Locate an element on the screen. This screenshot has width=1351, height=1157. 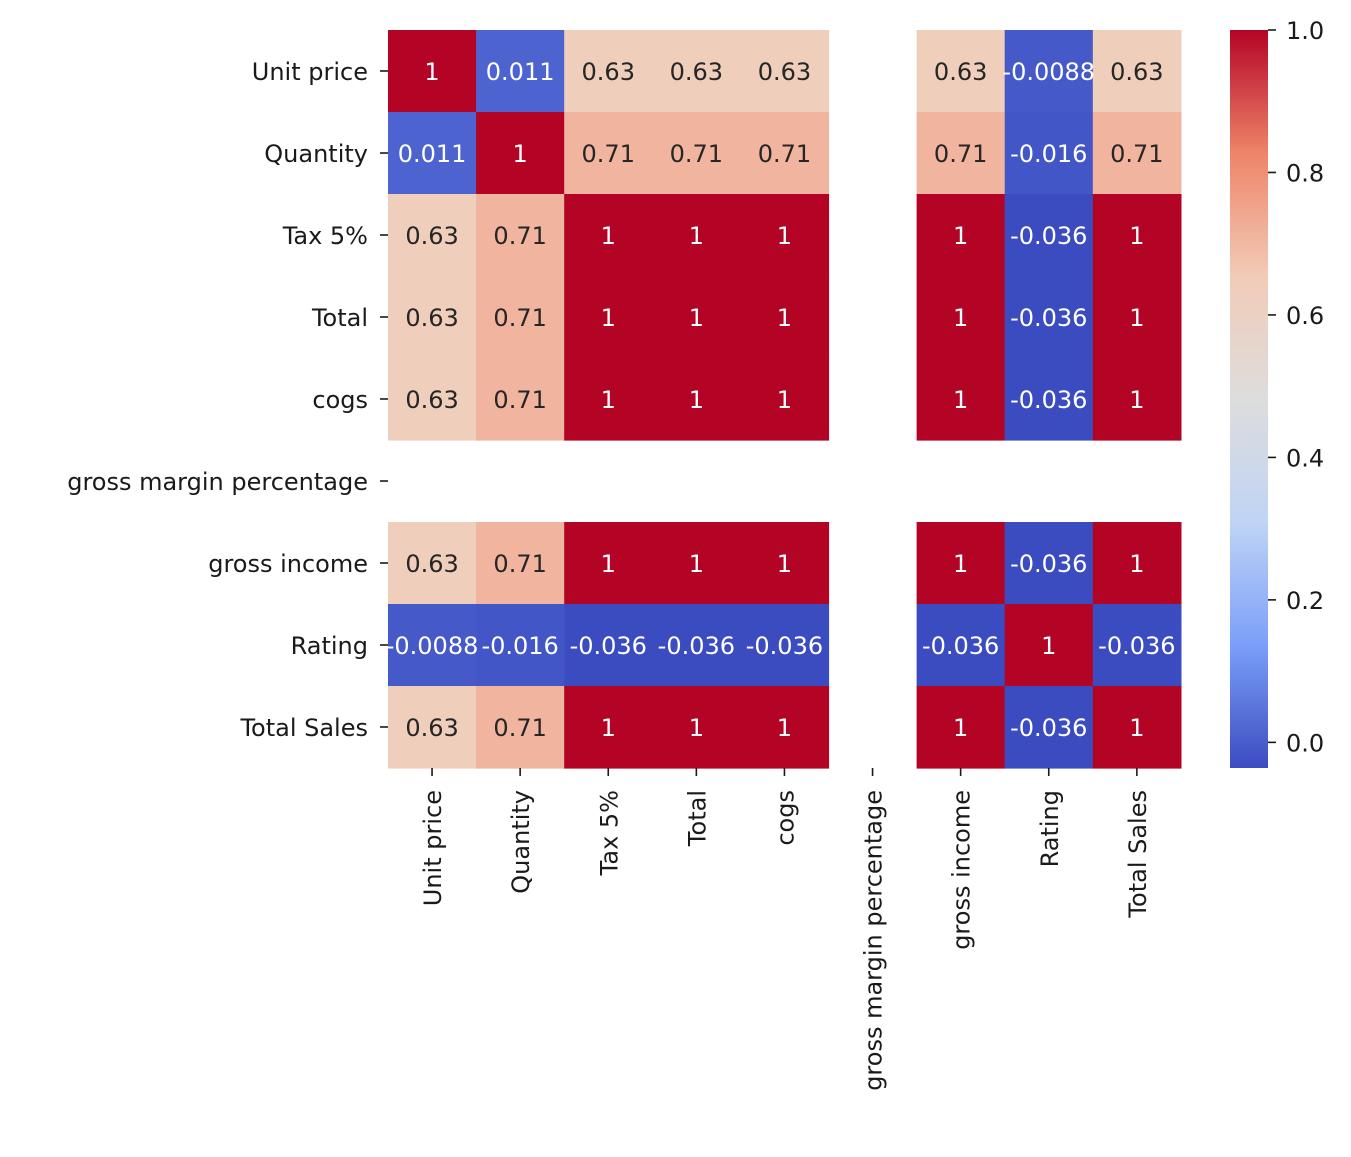
colorbar-tick-label: 0.6 is located at coordinates (1305, 316).